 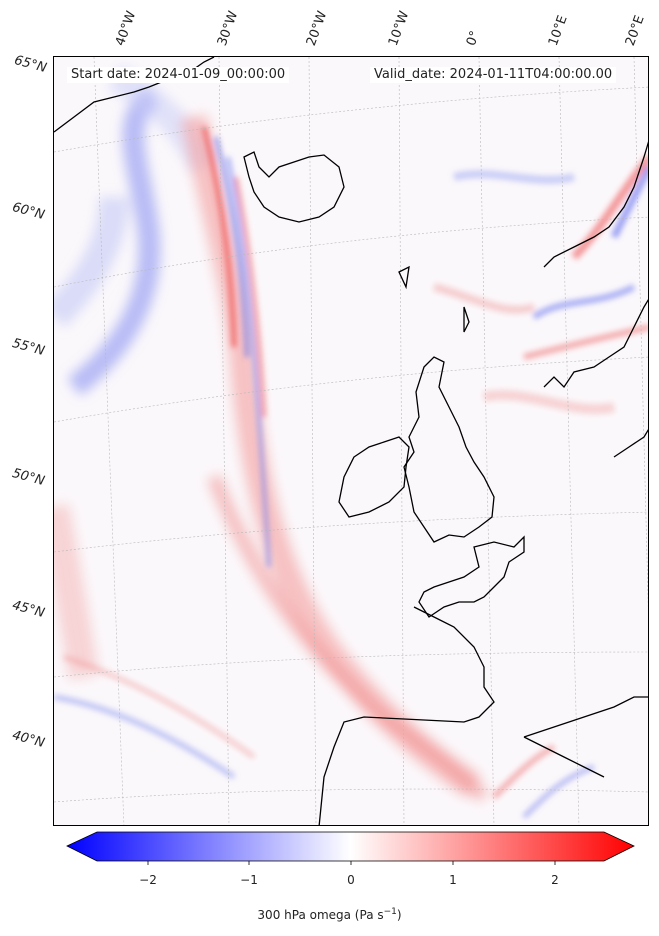 I want to click on lon-label-20e: 20°E, so click(x=635, y=31).